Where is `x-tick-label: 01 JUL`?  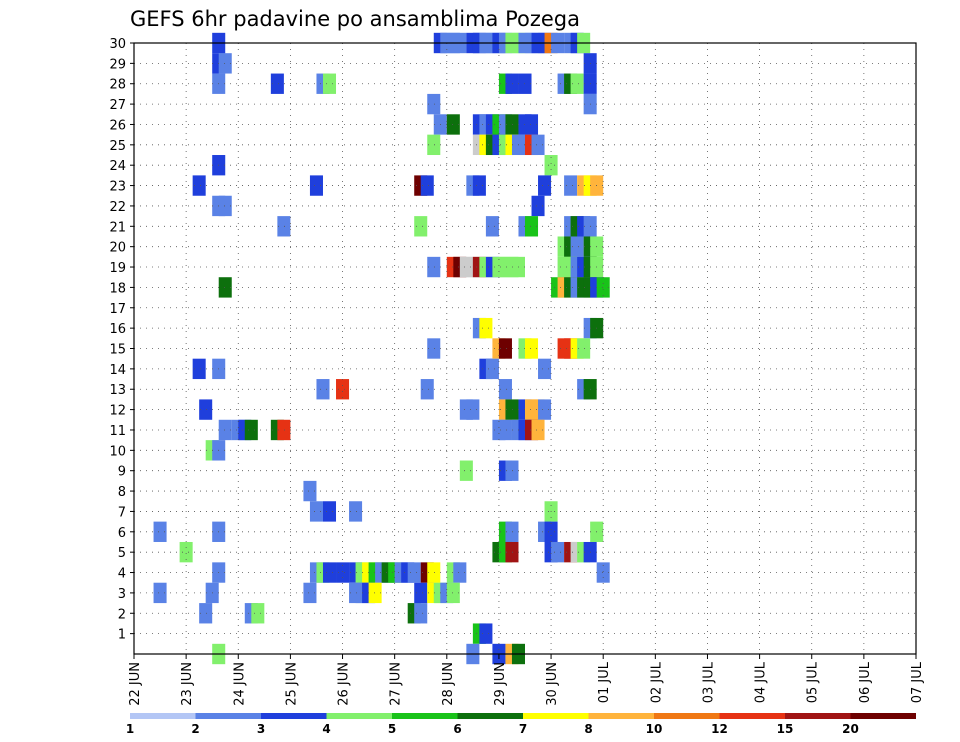
x-tick-label: 01 JUL is located at coordinates (604, 682).